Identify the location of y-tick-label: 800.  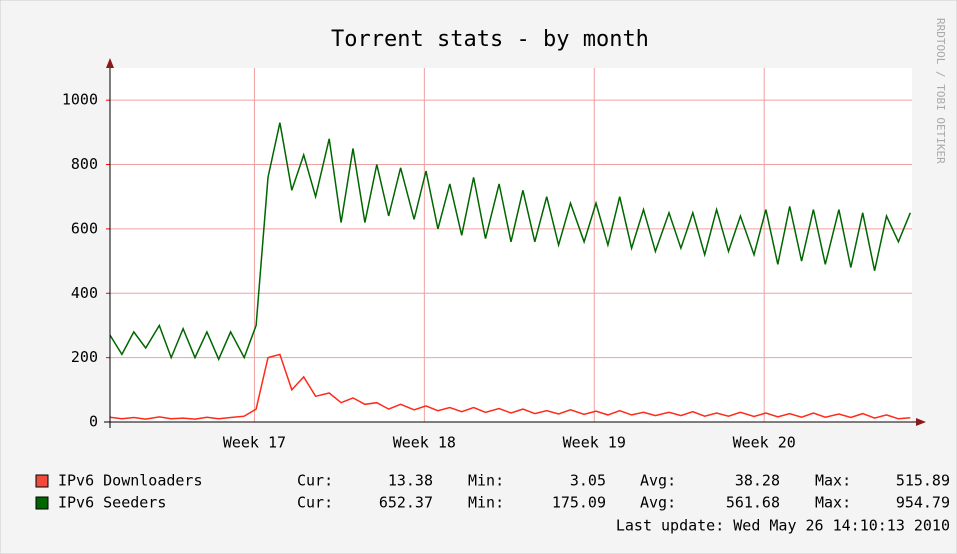
(84, 164).